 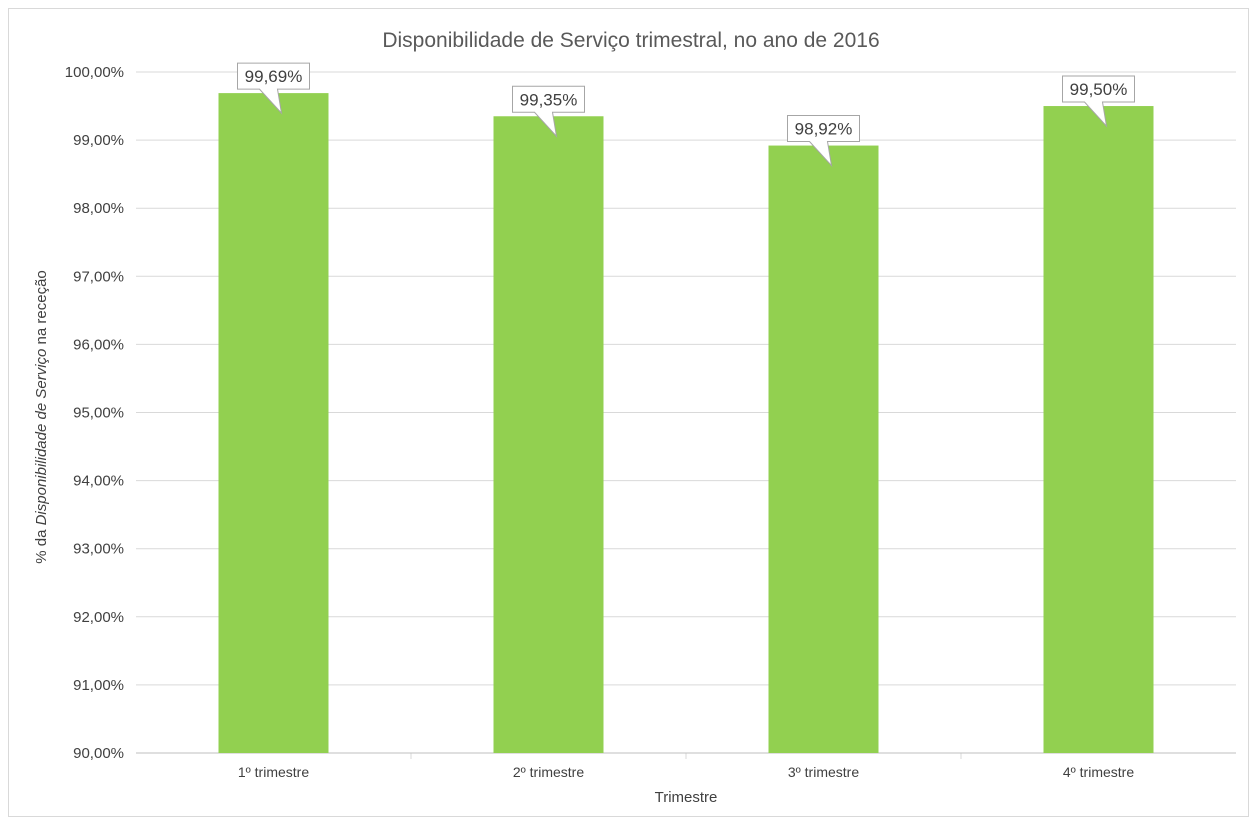 I want to click on x-axis-title: Trimestre, so click(x=686, y=797).